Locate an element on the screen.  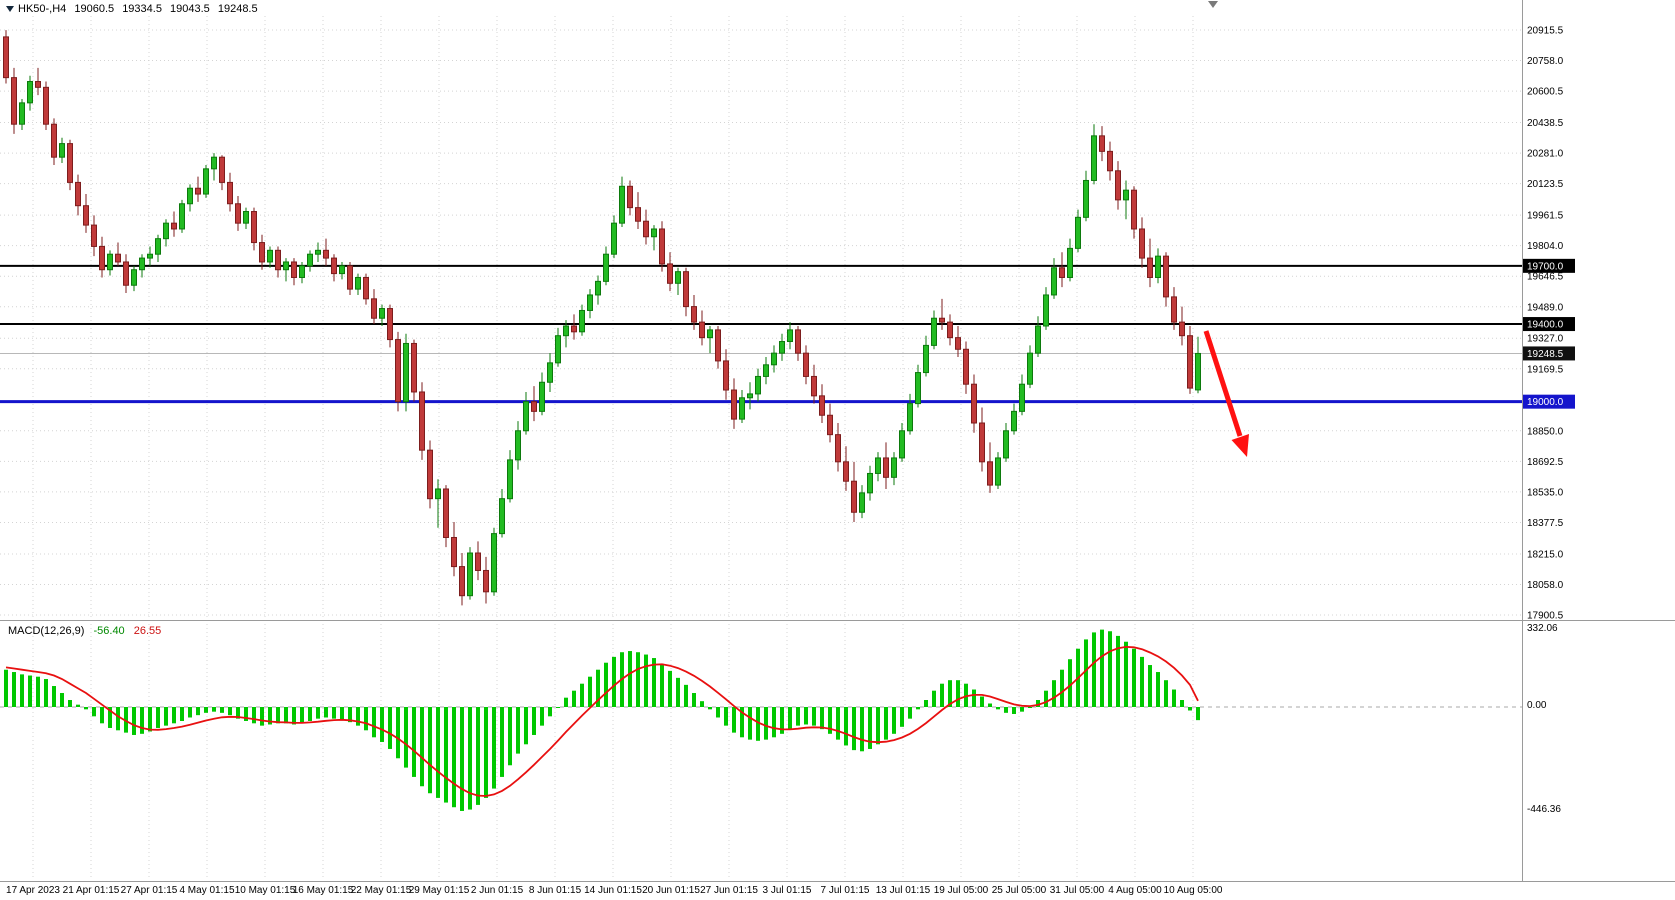
symbol-dropdown-icon is located at coordinates (10, 9).